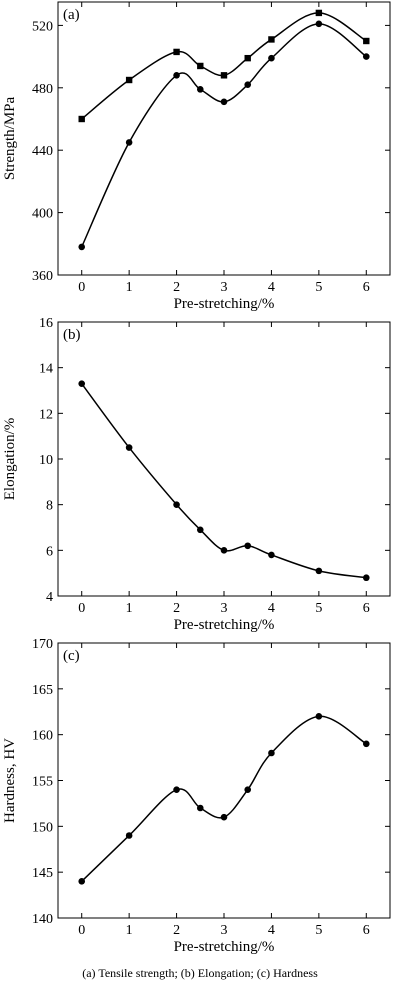 The width and height of the screenshot is (400, 989). What do you see at coordinates (271, 608) in the screenshot?
I see `panel-2-x-tick-label: 4` at bounding box center [271, 608].